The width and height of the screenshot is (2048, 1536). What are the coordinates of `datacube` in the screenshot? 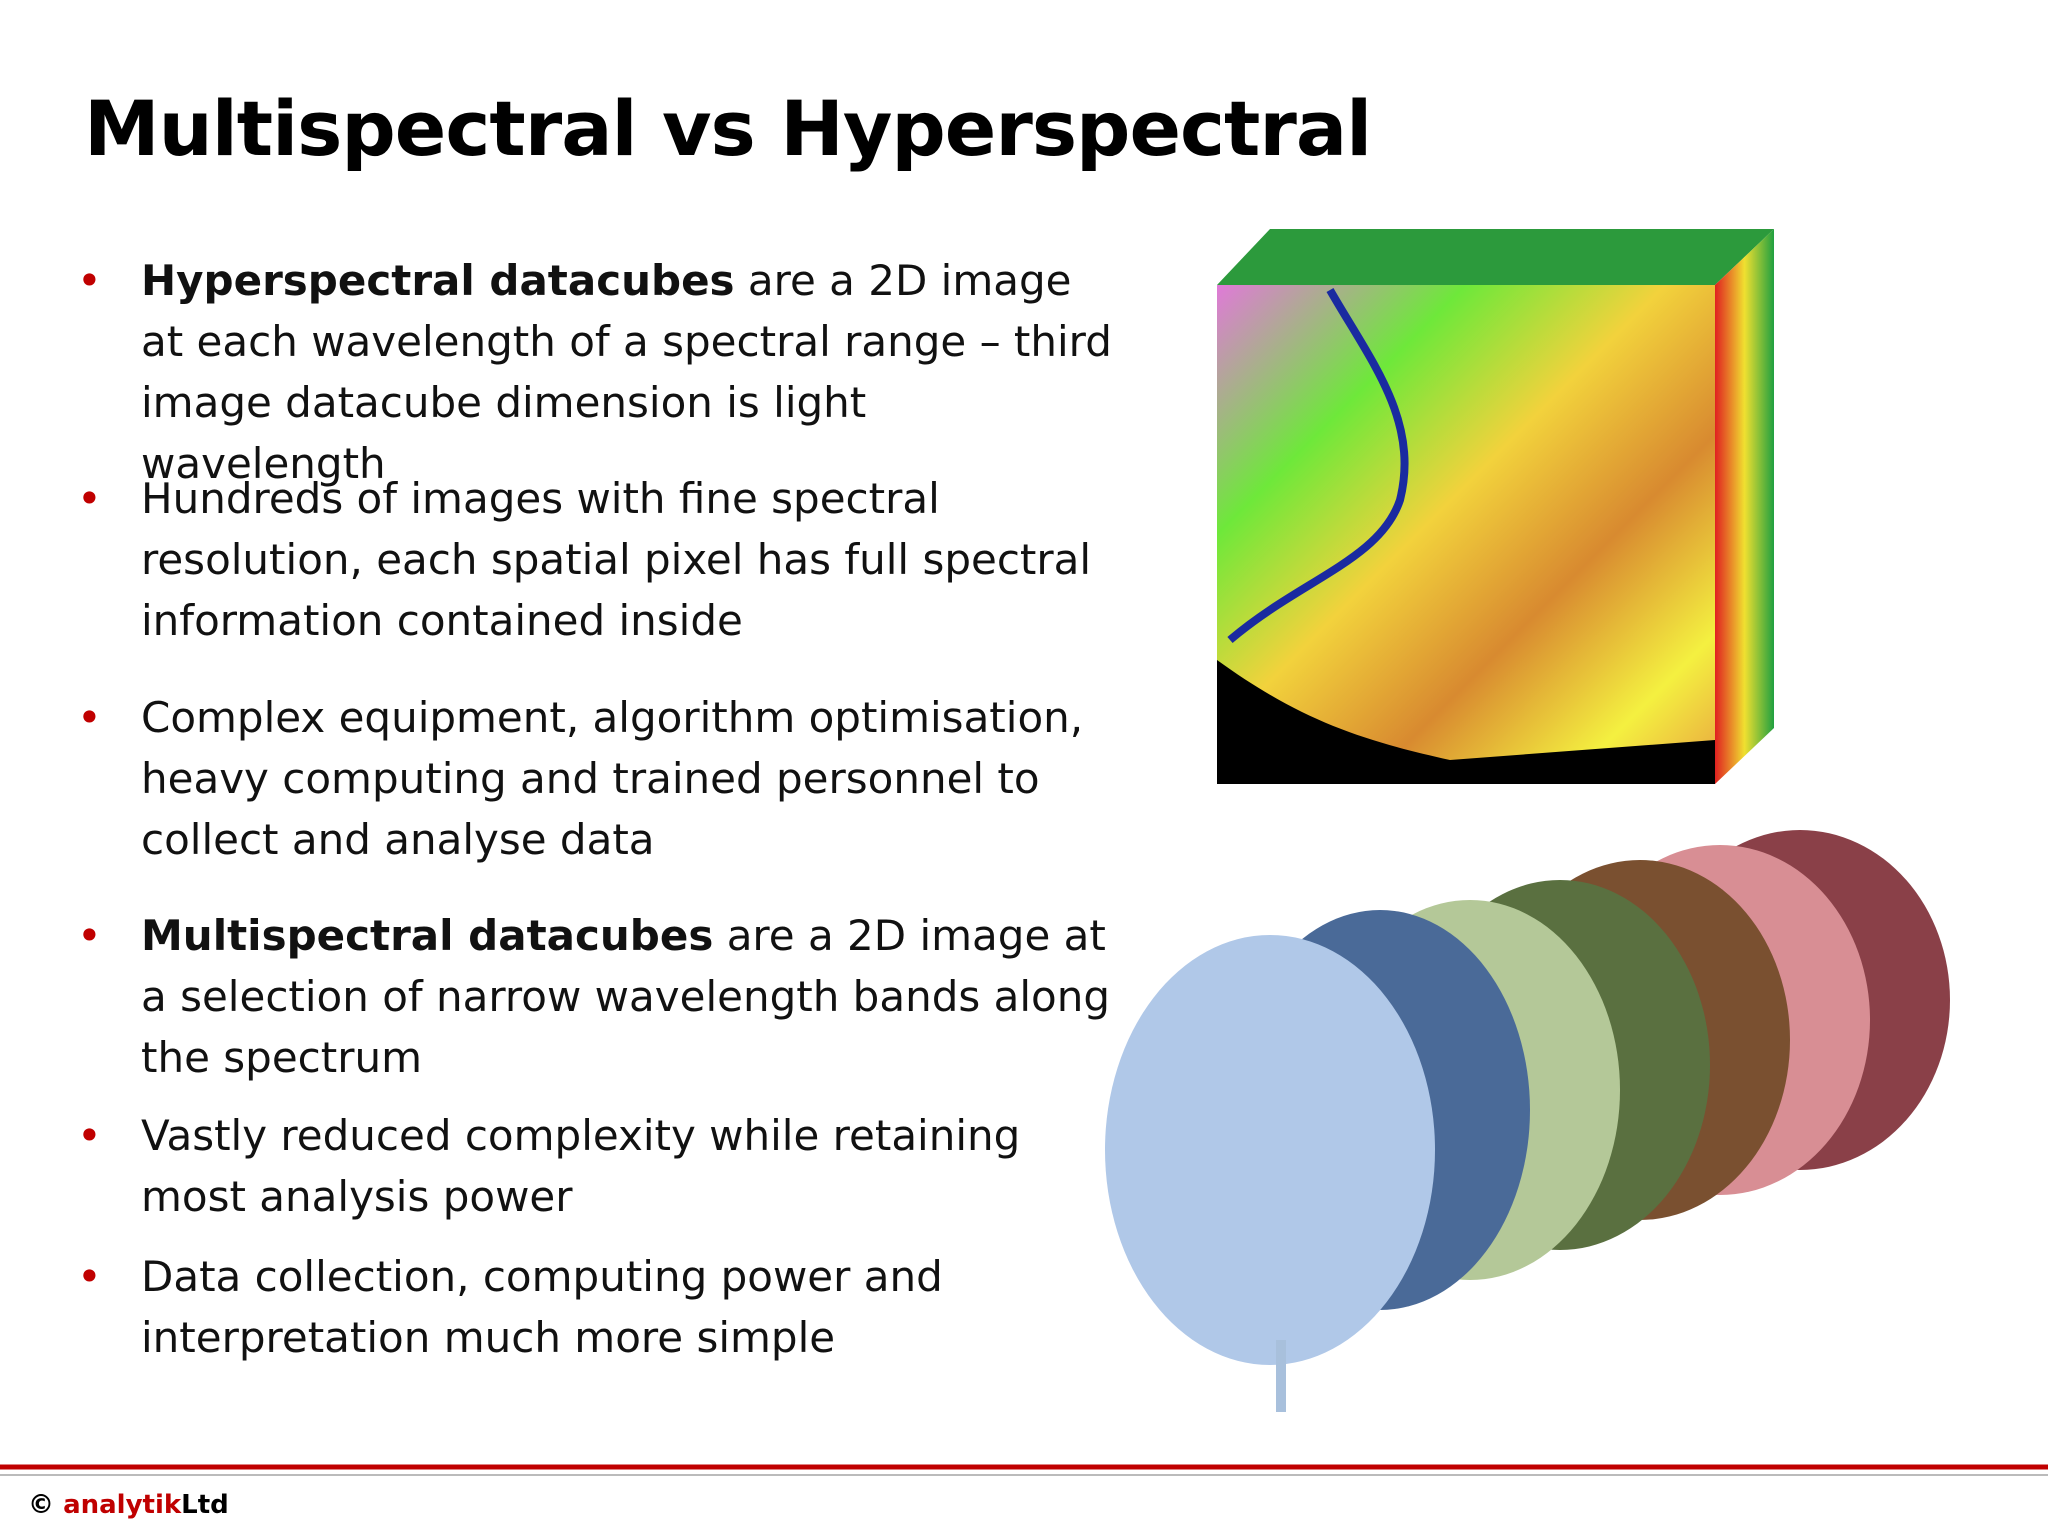 It's located at (1495, 506).